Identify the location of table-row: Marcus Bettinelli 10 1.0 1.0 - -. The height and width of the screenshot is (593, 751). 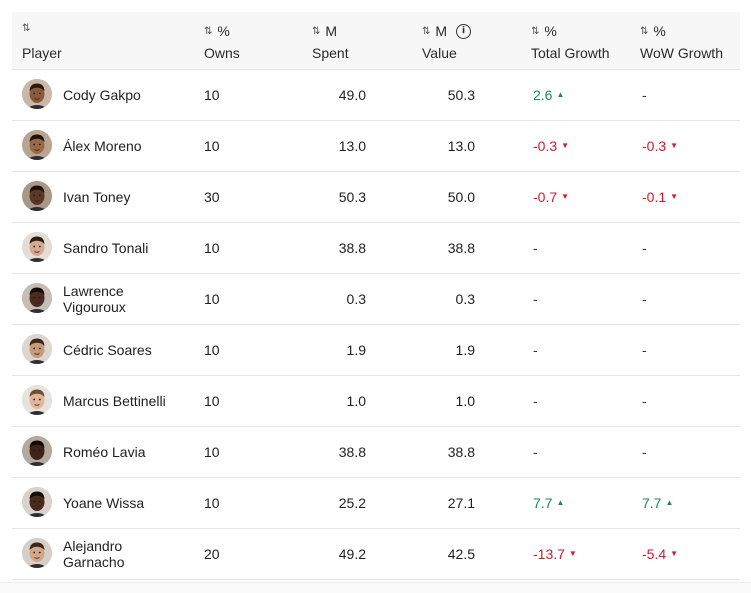
(376, 401).